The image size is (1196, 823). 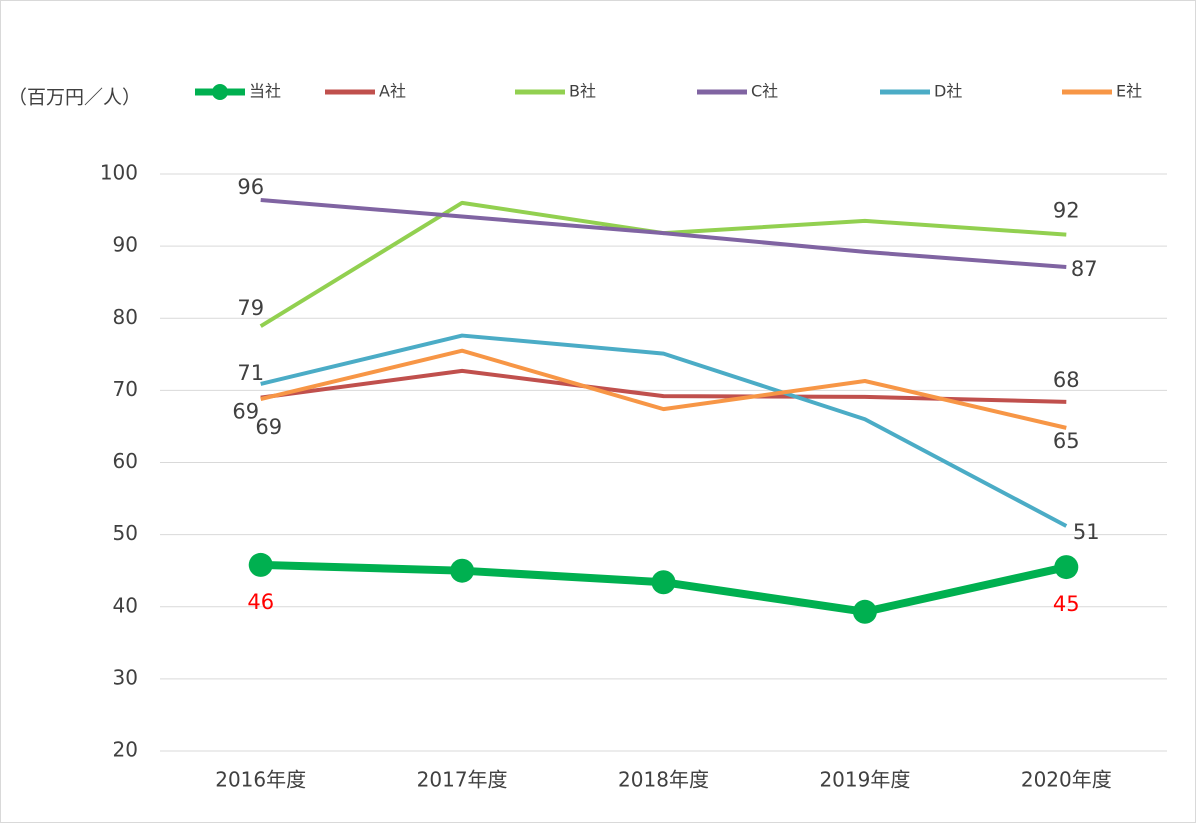 I want to click on x-tick-label: 2017年度, so click(x=462, y=780).